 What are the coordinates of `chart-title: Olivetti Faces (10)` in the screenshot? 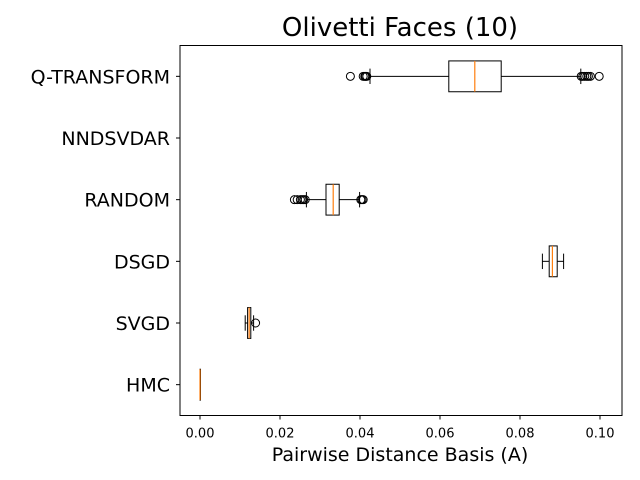 It's located at (400, 28).